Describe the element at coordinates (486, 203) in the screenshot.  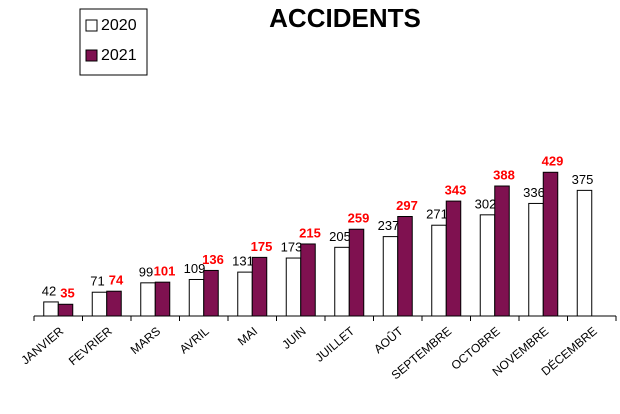
I see `value-label: 302` at that location.